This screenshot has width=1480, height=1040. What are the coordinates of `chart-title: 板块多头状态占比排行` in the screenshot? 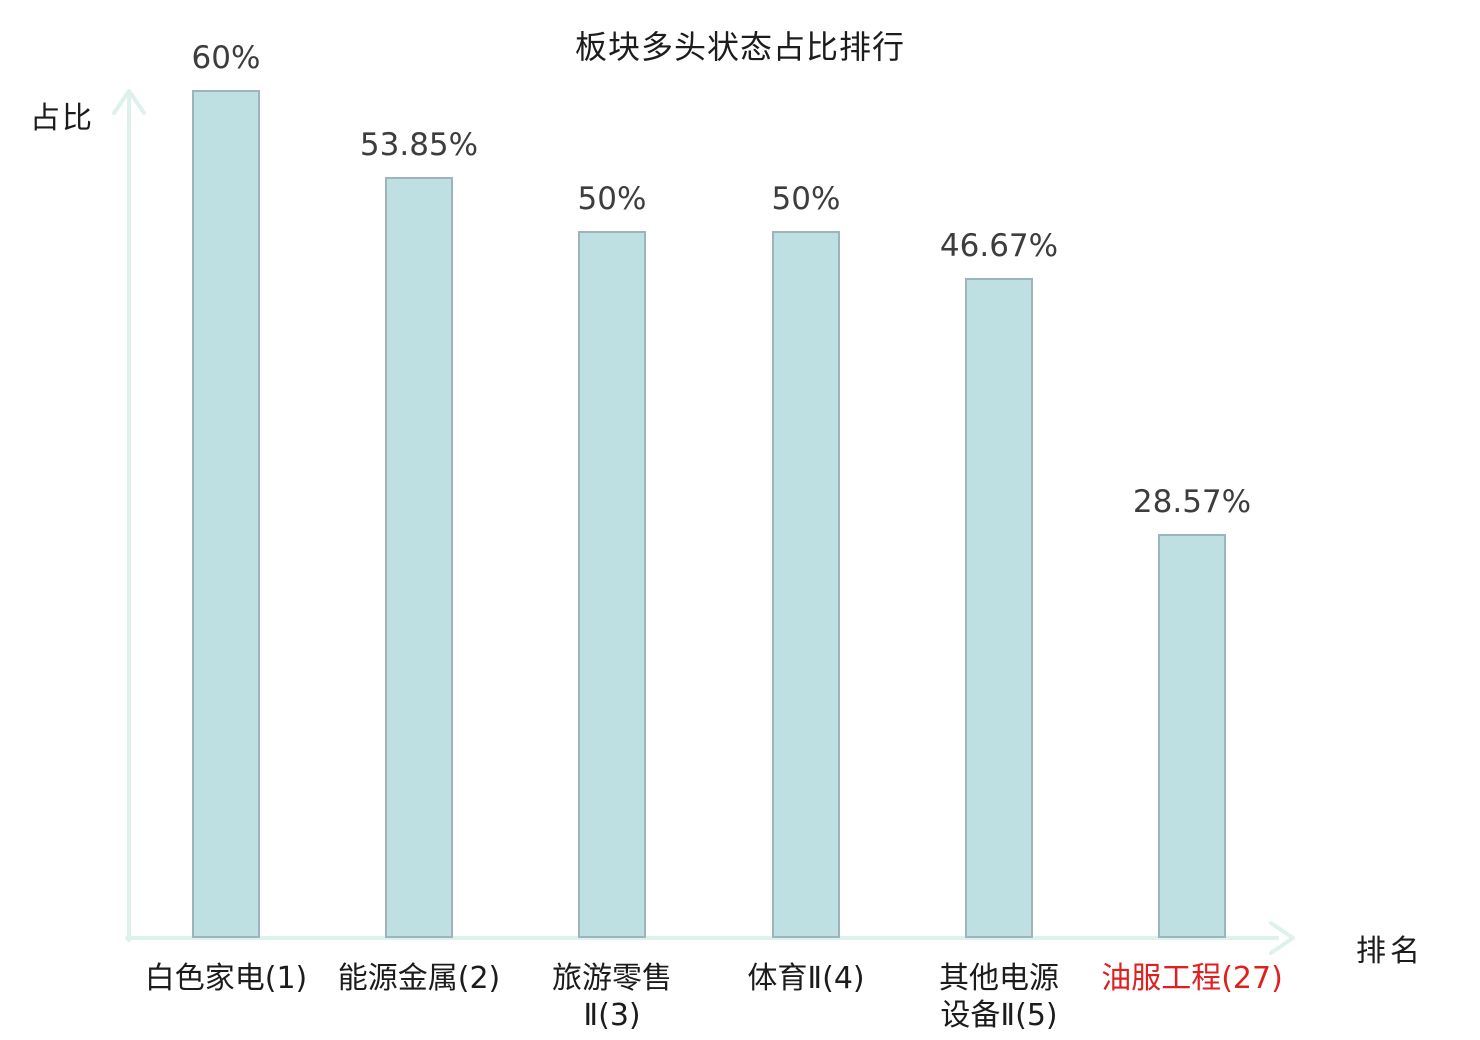 It's located at (739, 47).